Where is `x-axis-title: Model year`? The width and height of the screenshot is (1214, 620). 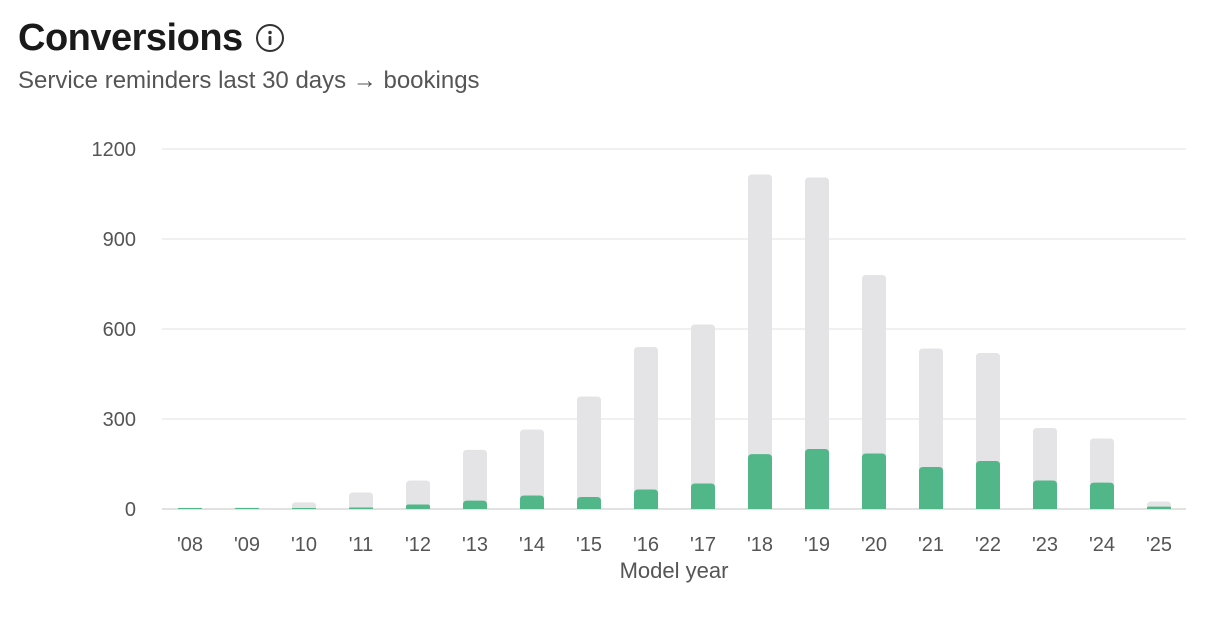
x-axis-title: Model year is located at coordinates (674, 570).